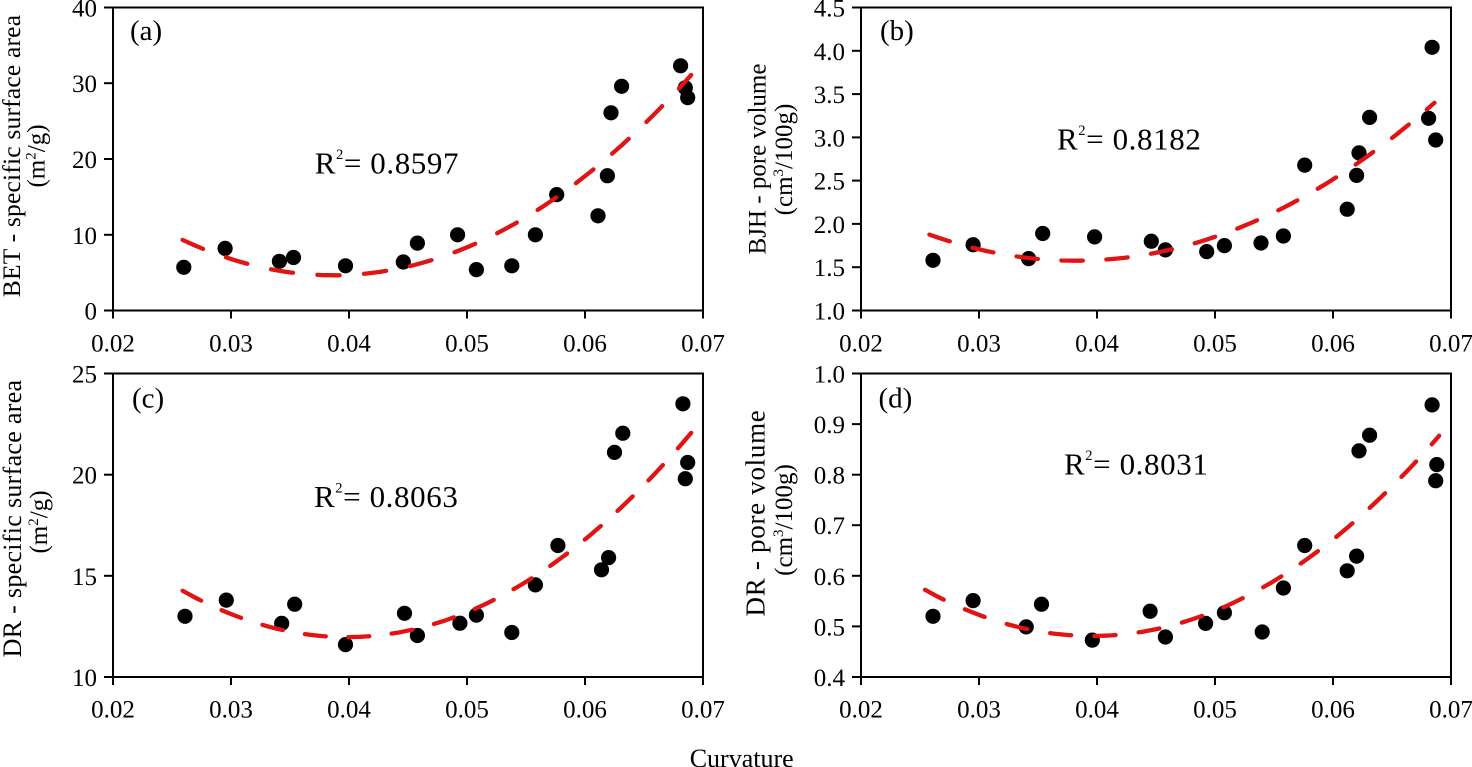  I want to click on svg-text: 0.4, so click(830, 678).